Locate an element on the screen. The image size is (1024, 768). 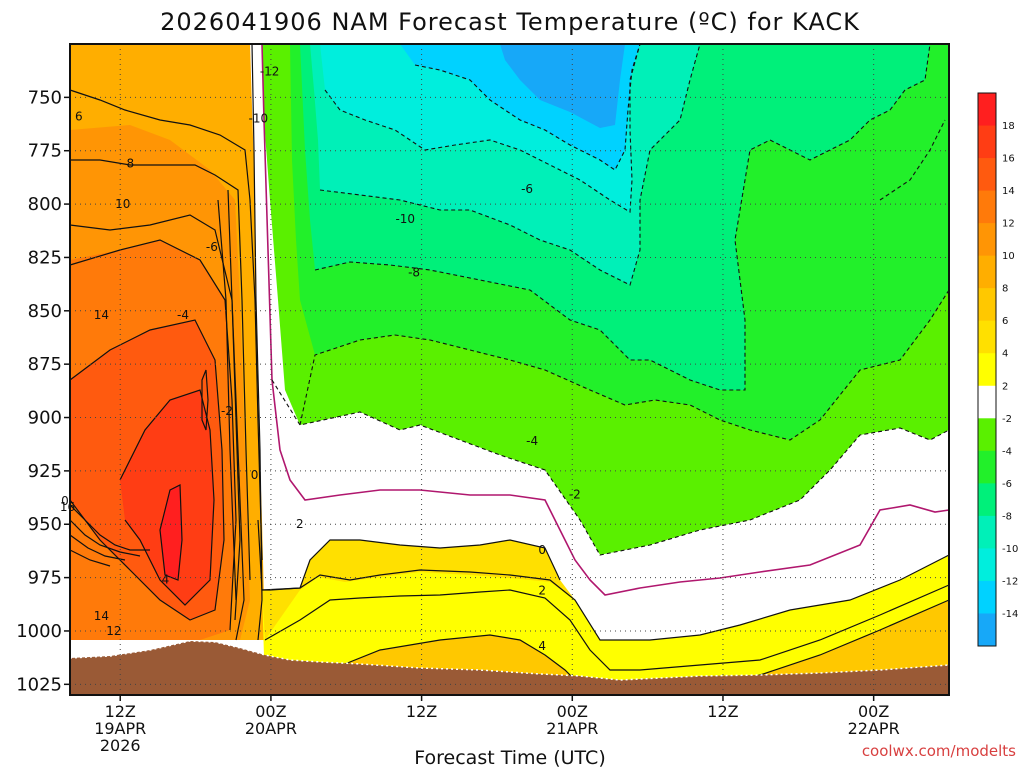
contour-label: 4 is located at coordinates (166, 580).